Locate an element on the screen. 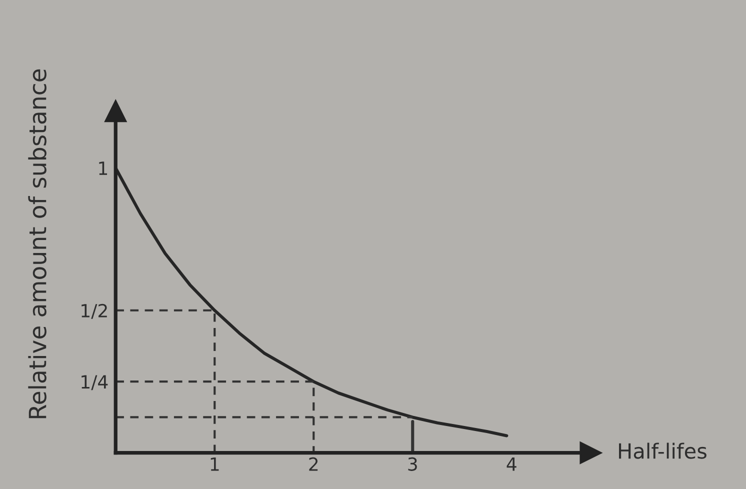 The image size is (746, 489). y-tick-label: 1/4 is located at coordinates (95, 382).